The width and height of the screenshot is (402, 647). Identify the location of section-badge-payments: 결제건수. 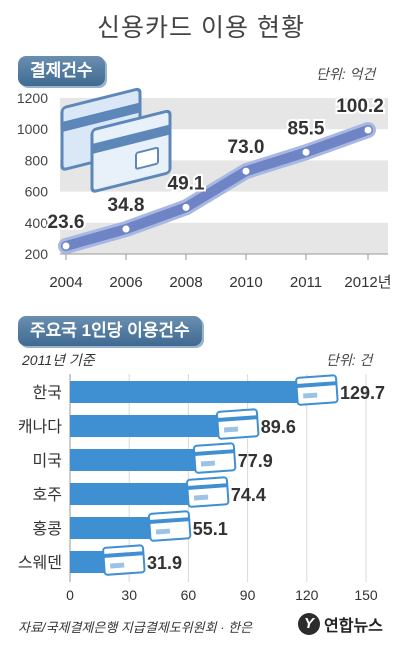
(61, 71).